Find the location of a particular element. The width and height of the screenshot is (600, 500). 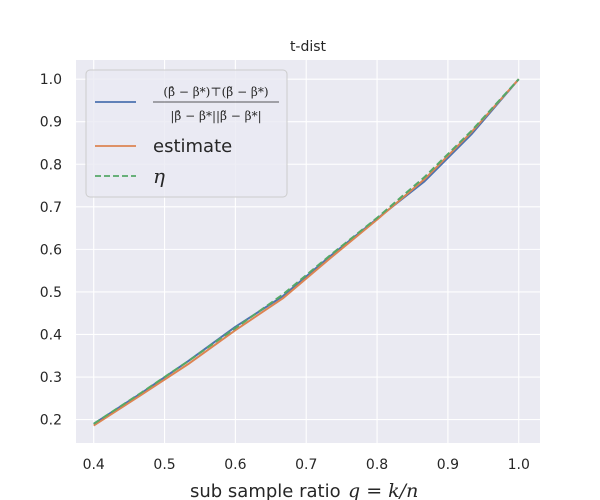

x-tick-label: 0.4 is located at coordinates (94, 465).